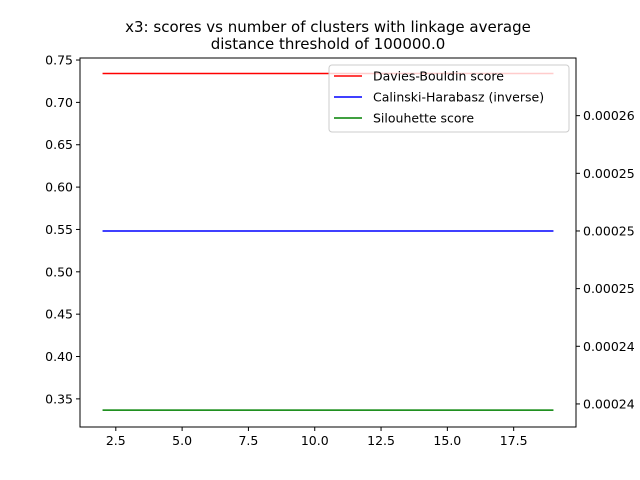 Image resolution: width=640 pixels, height=480 pixels. I want to click on x-tick-label: 5.0, so click(182, 440).